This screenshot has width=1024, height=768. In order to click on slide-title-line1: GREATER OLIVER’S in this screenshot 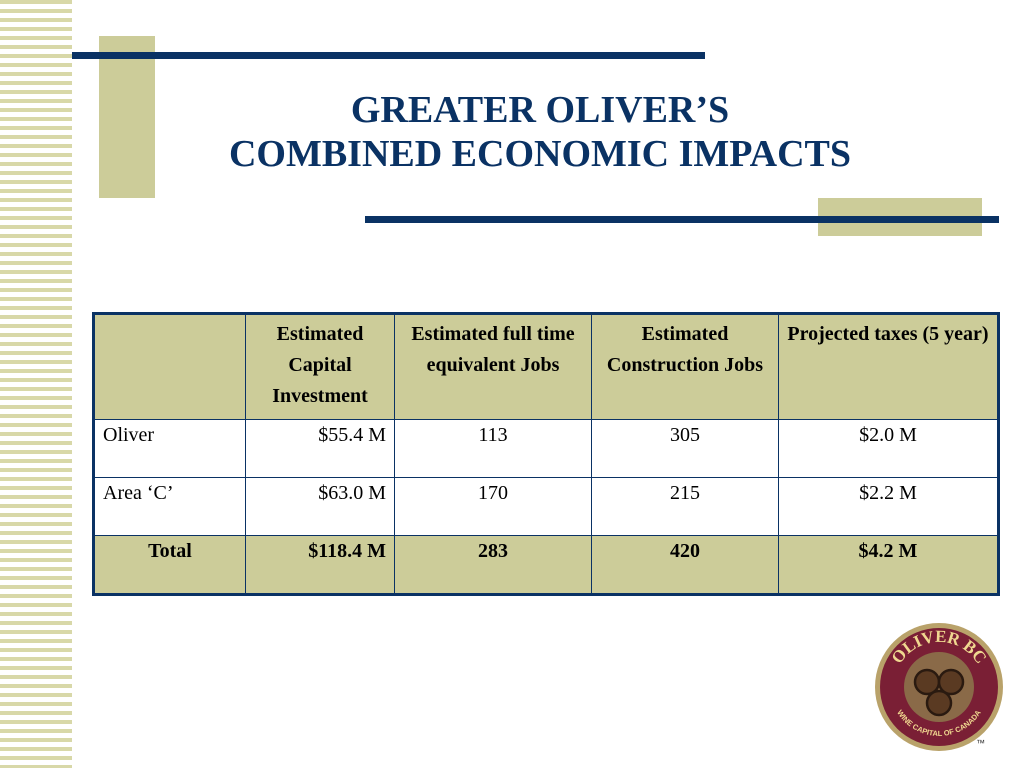, I will do `click(540, 110)`.